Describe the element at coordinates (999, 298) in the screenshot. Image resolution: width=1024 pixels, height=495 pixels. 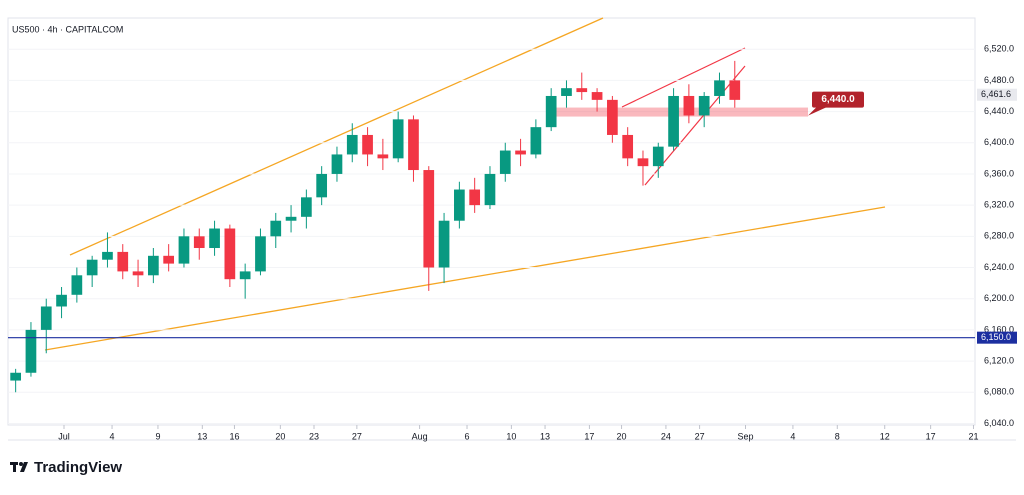
I see `y-tick-label: 6,200.0` at that location.